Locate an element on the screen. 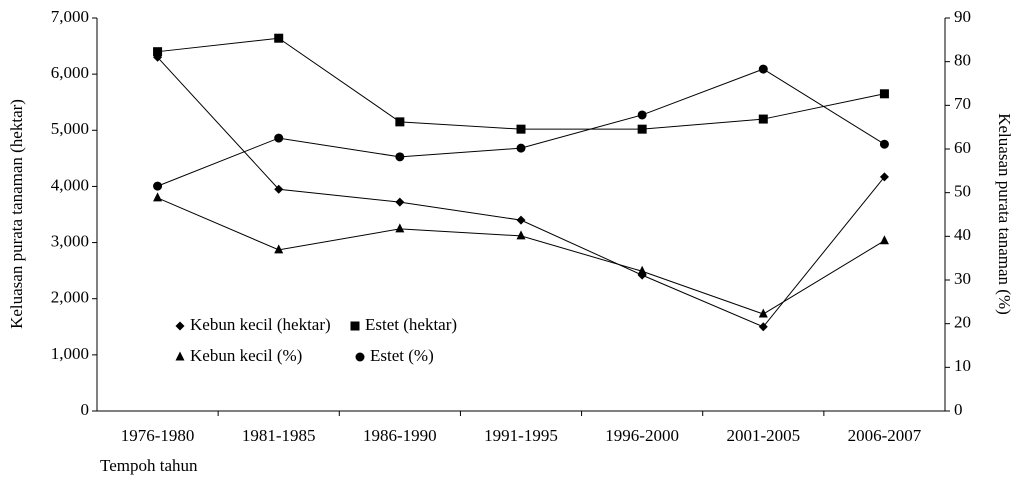 The width and height of the screenshot is (1019, 482). x-tick-label: 1991-1995 is located at coordinates (521, 435).